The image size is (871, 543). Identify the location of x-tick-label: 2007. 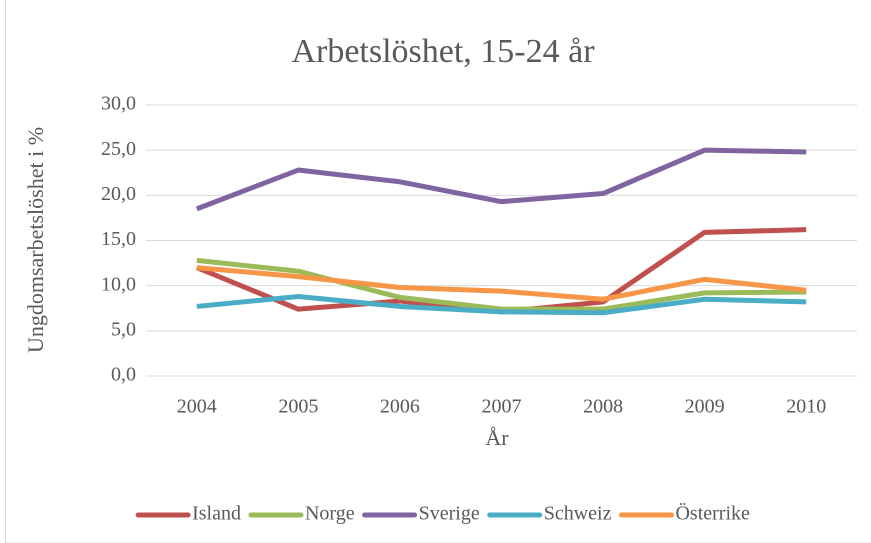
(502, 407).